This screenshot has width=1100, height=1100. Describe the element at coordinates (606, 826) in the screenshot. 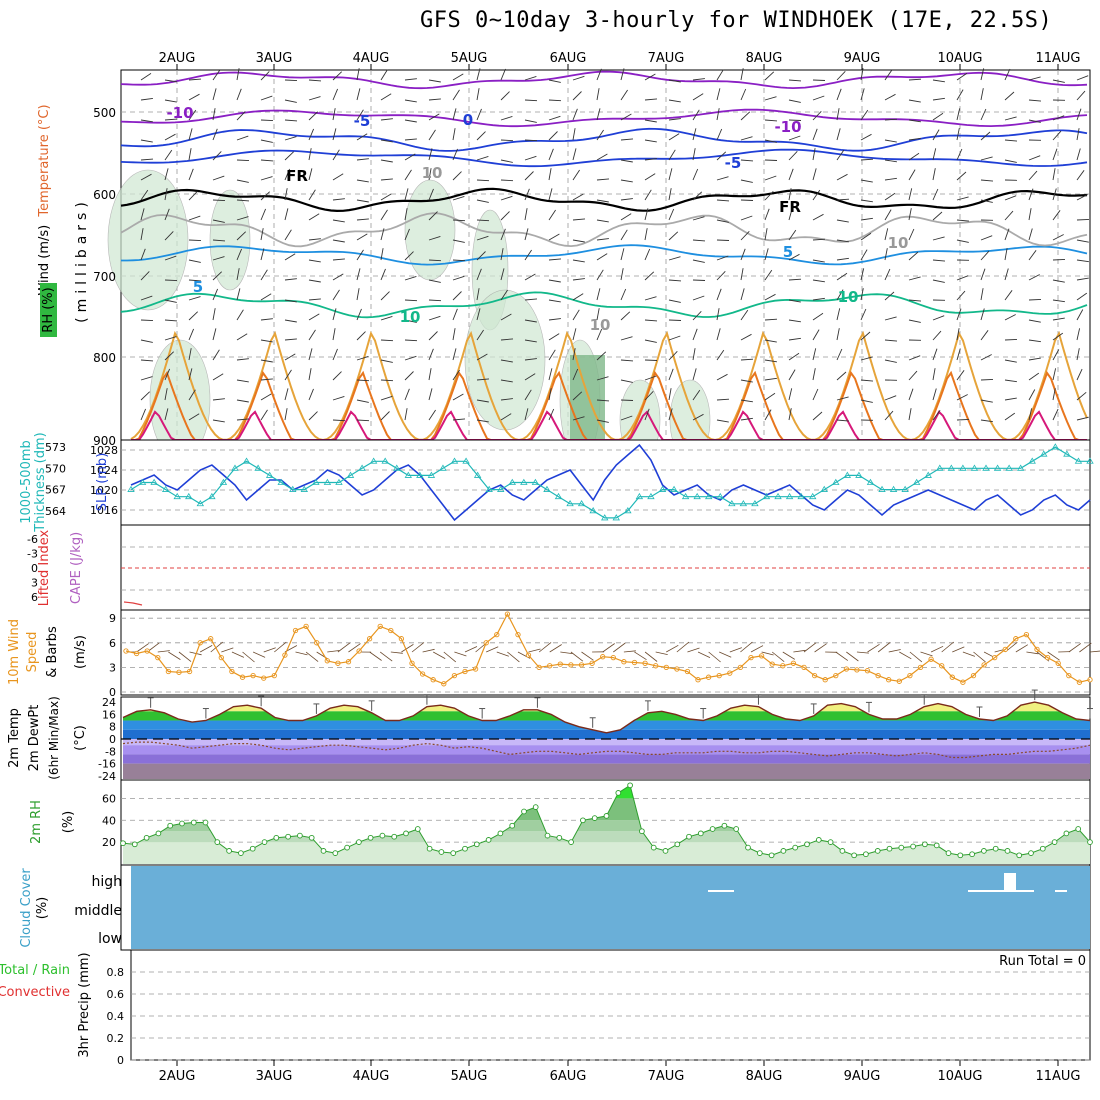

I see `rh-band` at that location.